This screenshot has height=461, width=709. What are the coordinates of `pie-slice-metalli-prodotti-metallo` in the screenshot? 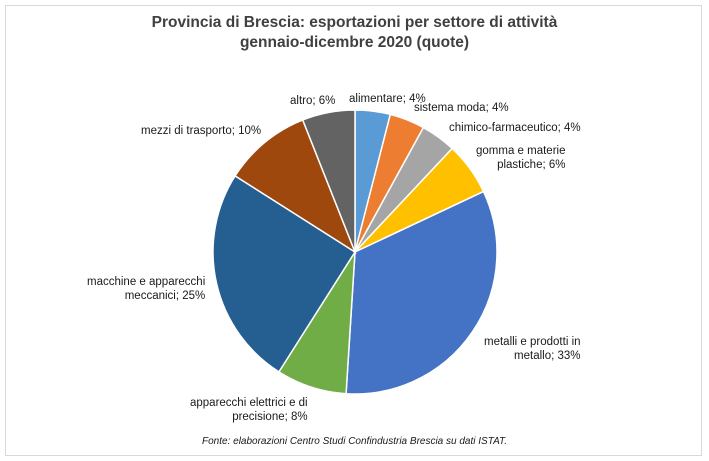 It's located at (421, 292).